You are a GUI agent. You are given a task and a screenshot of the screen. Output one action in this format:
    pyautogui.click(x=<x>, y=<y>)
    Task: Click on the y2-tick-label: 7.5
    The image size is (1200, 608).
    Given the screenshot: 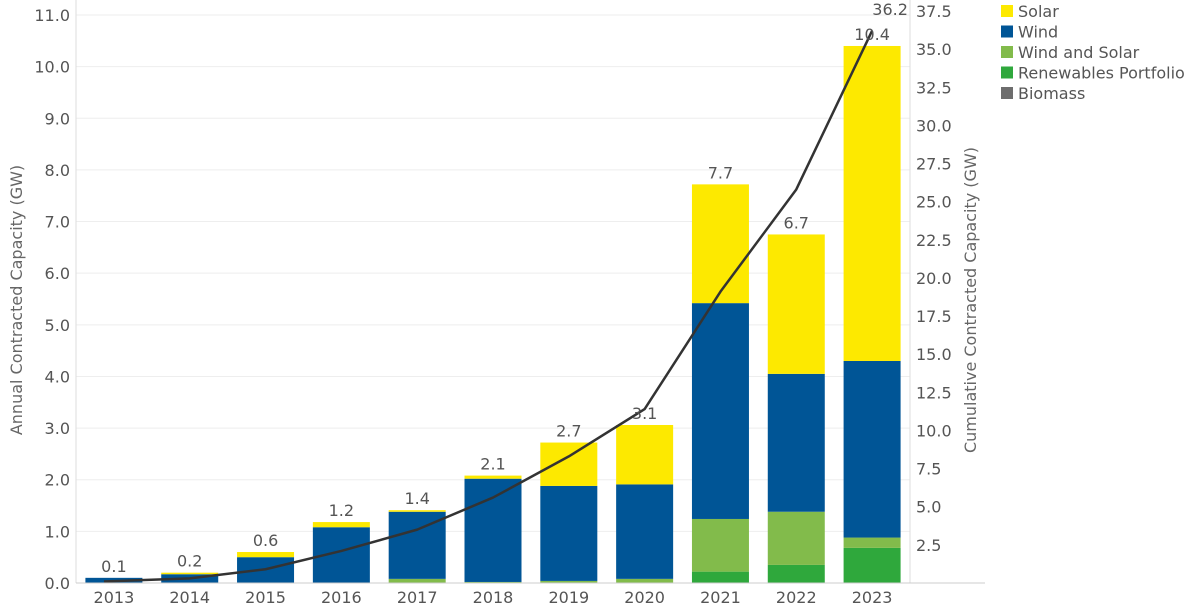 What is the action you would take?
    pyautogui.click(x=928, y=469)
    